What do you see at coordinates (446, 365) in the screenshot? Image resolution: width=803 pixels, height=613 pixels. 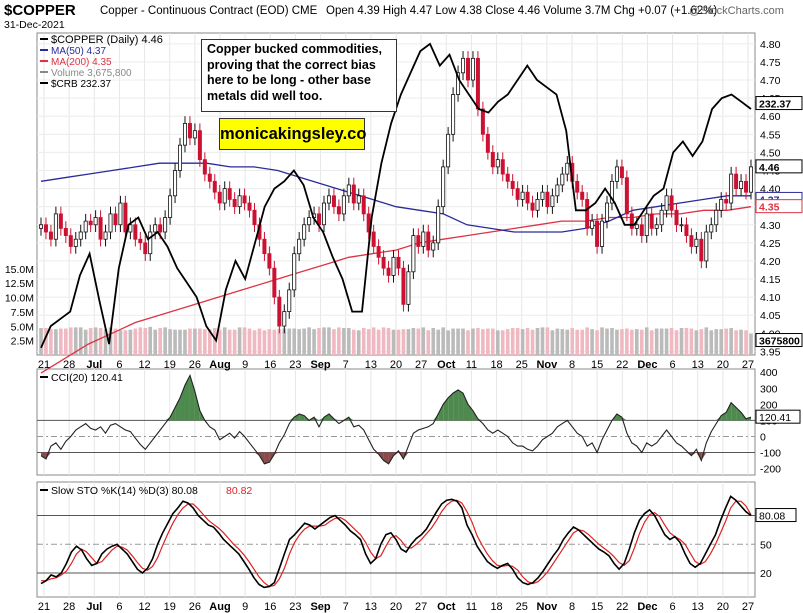 I see `x-tick-label: Oct` at bounding box center [446, 365].